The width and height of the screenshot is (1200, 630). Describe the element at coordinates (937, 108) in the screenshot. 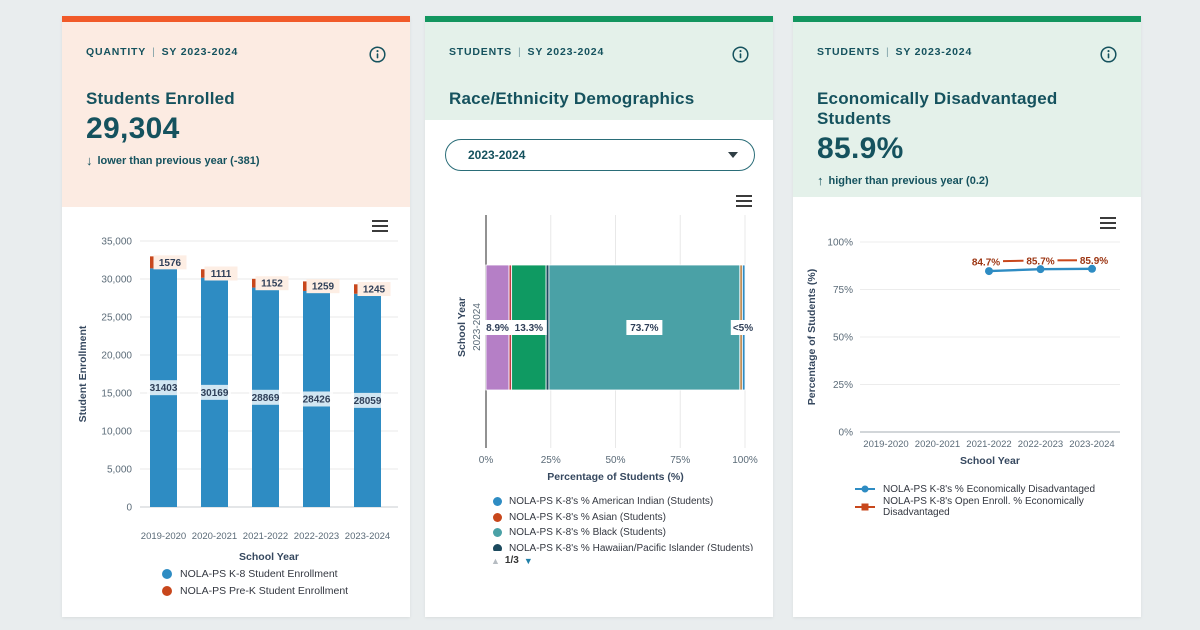

I see `card-title: Economically Disadvantaged Students` at that location.